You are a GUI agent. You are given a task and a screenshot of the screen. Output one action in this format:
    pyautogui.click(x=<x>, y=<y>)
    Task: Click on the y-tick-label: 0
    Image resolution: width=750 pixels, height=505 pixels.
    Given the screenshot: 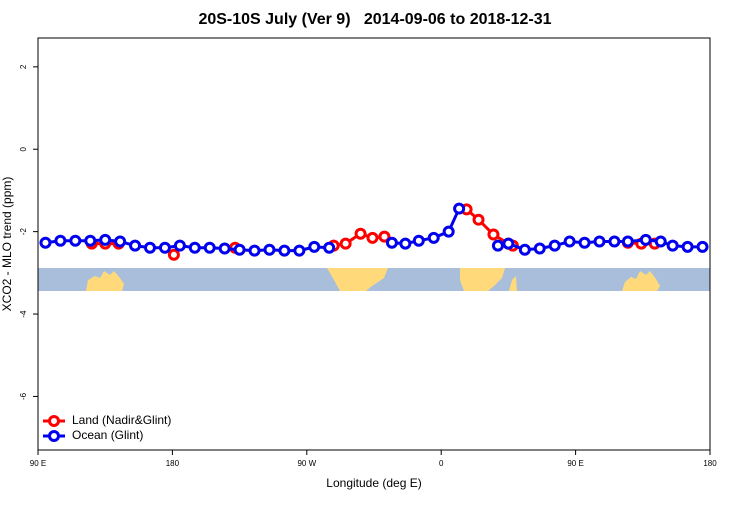 What is the action you would take?
    pyautogui.click(x=23, y=148)
    